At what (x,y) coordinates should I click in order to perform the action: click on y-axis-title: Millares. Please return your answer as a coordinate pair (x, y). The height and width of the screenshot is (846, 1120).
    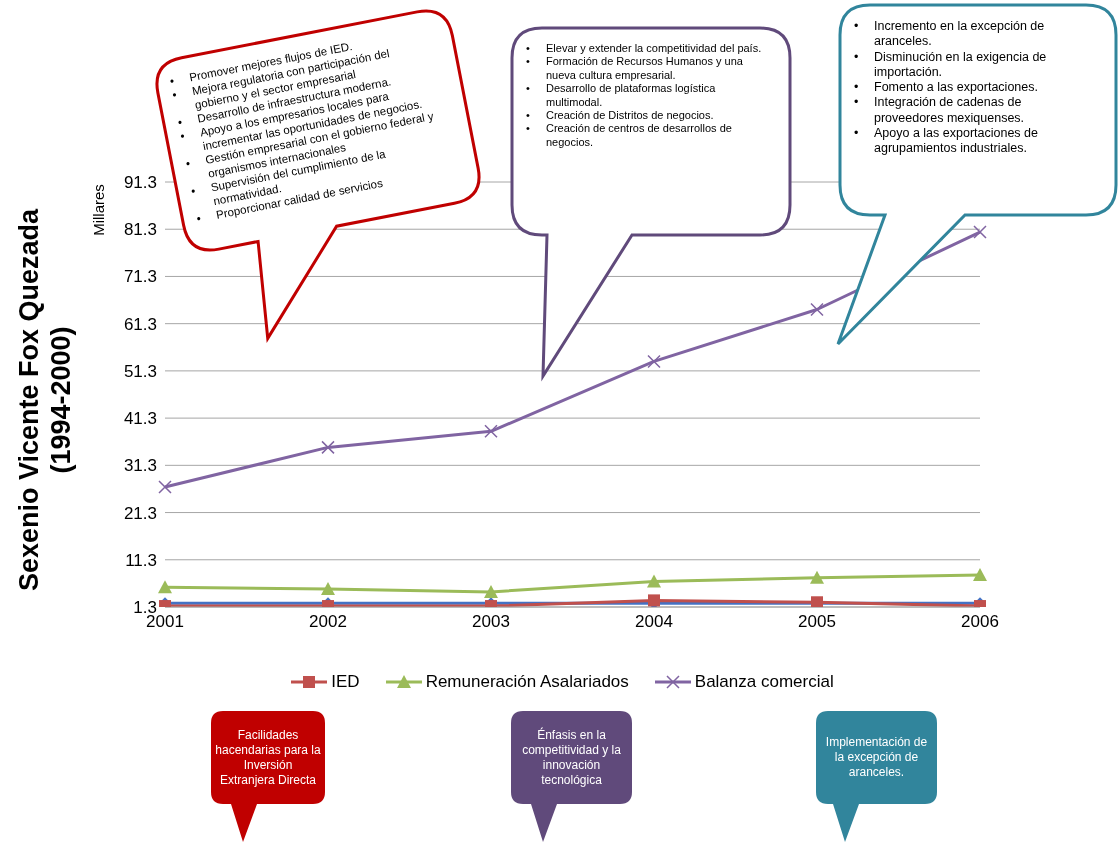
    Looking at the image, I should click on (98, 210).